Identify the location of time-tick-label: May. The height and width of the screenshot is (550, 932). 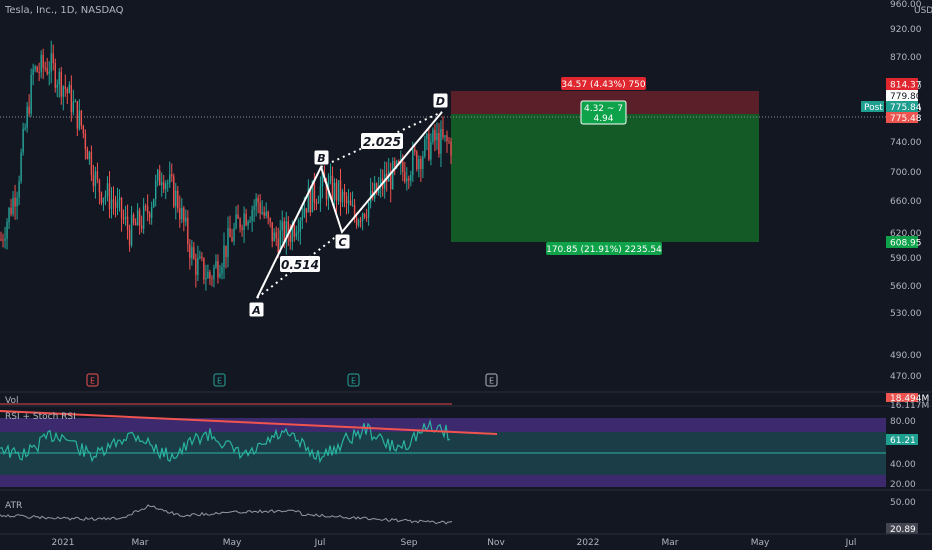
(760, 543).